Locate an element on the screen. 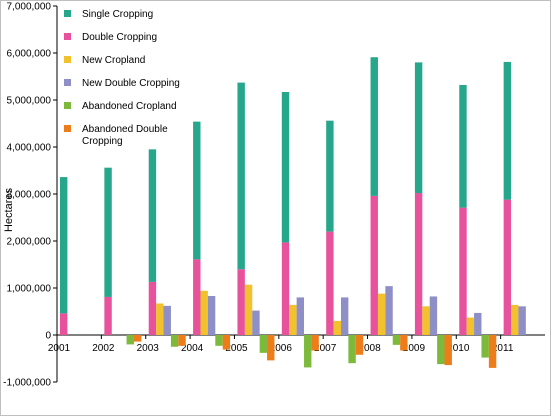  y-tick-label: 2,000,000 is located at coordinates (29, 242).